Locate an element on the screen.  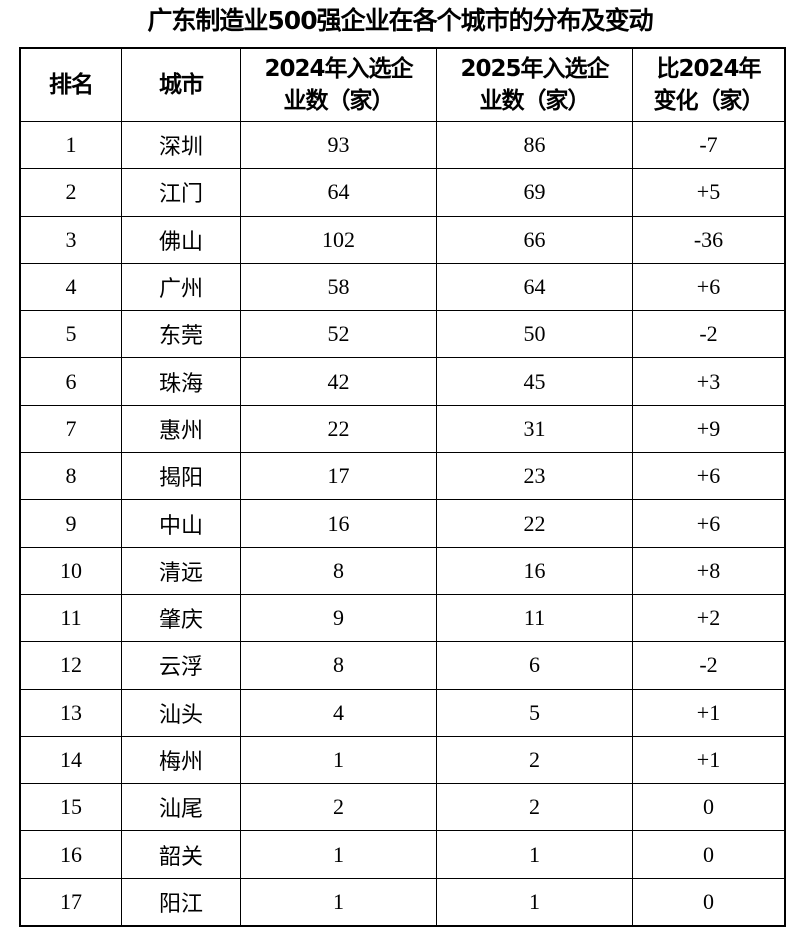
cell-city: 云浮 is located at coordinates (181, 665).